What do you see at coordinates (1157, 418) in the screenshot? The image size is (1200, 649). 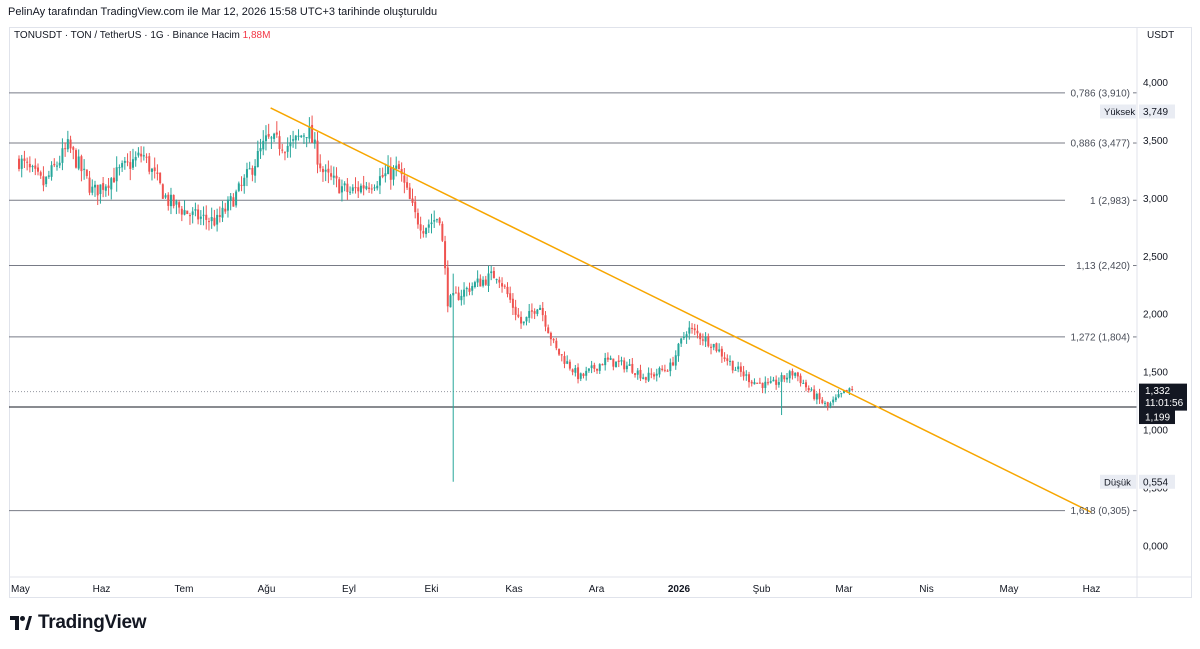 I see `support-badge-value: 1,199` at bounding box center [1157, 418].